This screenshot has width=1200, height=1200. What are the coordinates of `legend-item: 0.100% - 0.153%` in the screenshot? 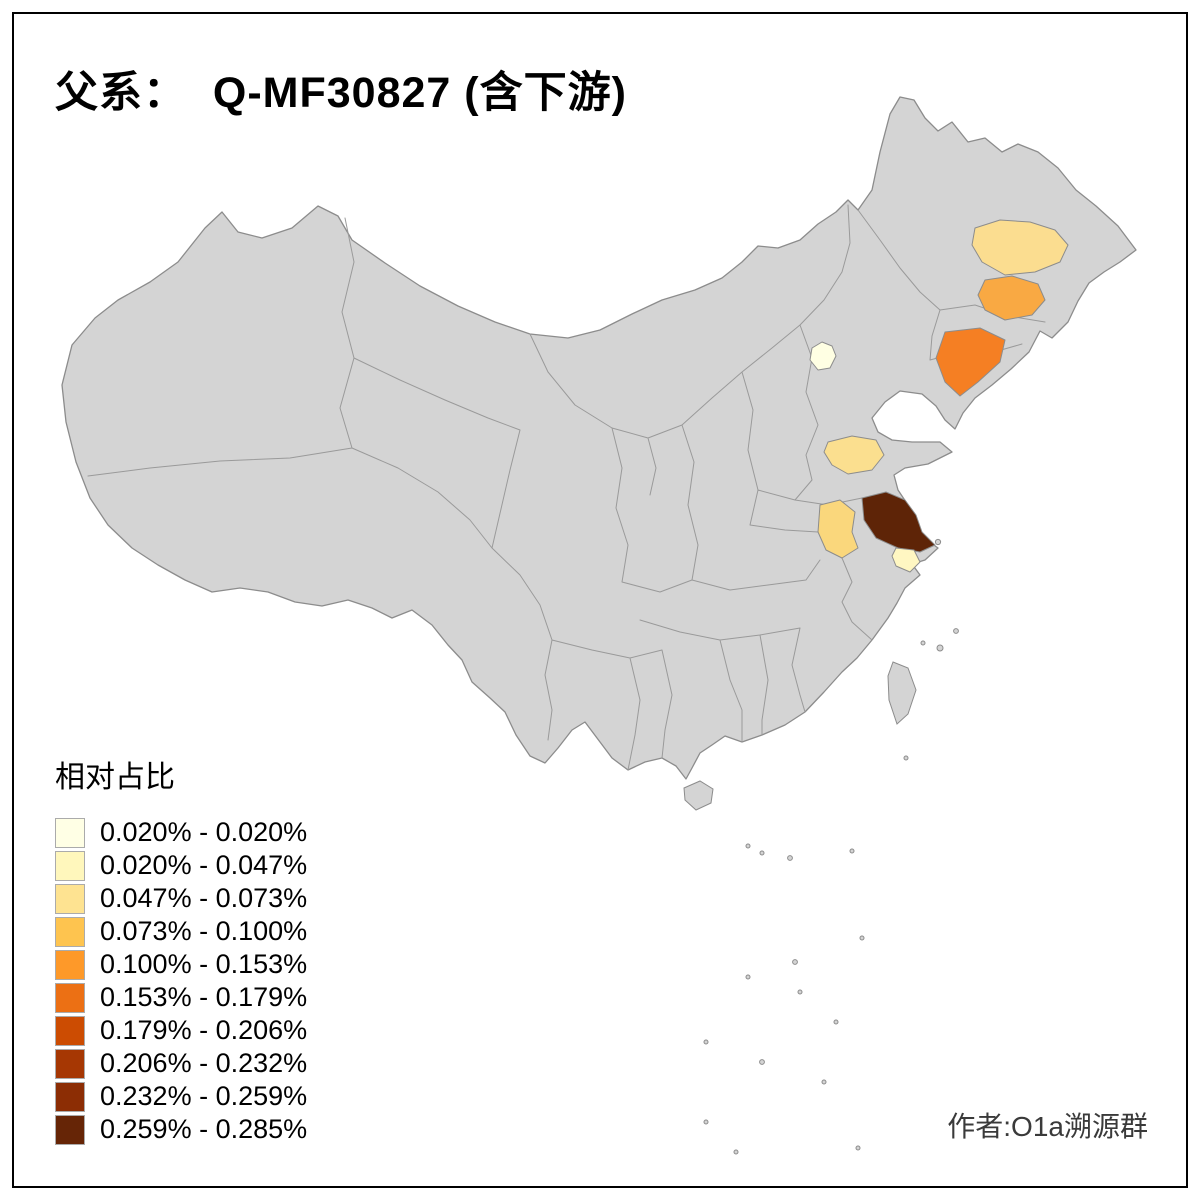 It's located at (181, 964).